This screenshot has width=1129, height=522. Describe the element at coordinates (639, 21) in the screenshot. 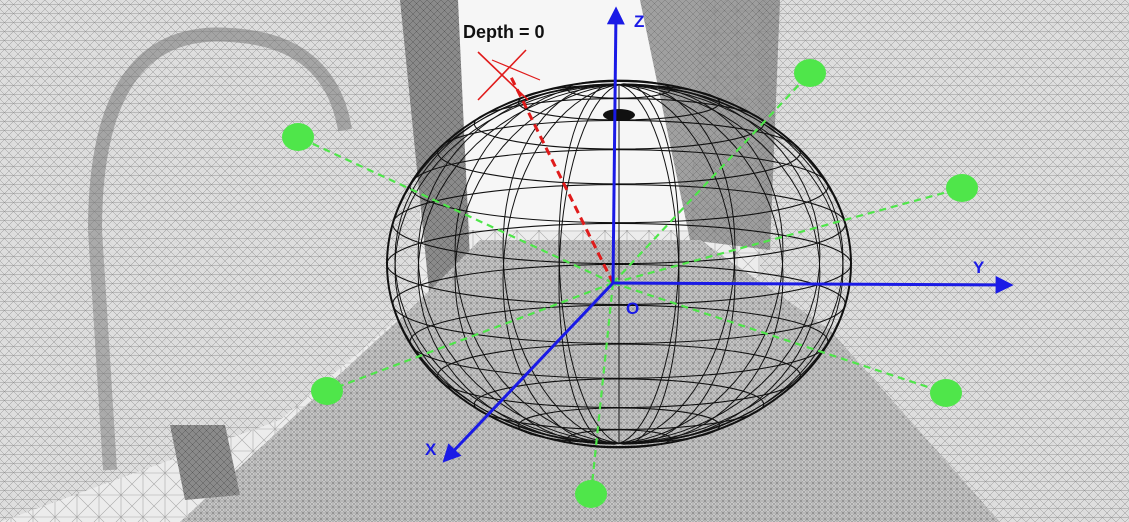

I see `axis-z-label: Z` at that location.